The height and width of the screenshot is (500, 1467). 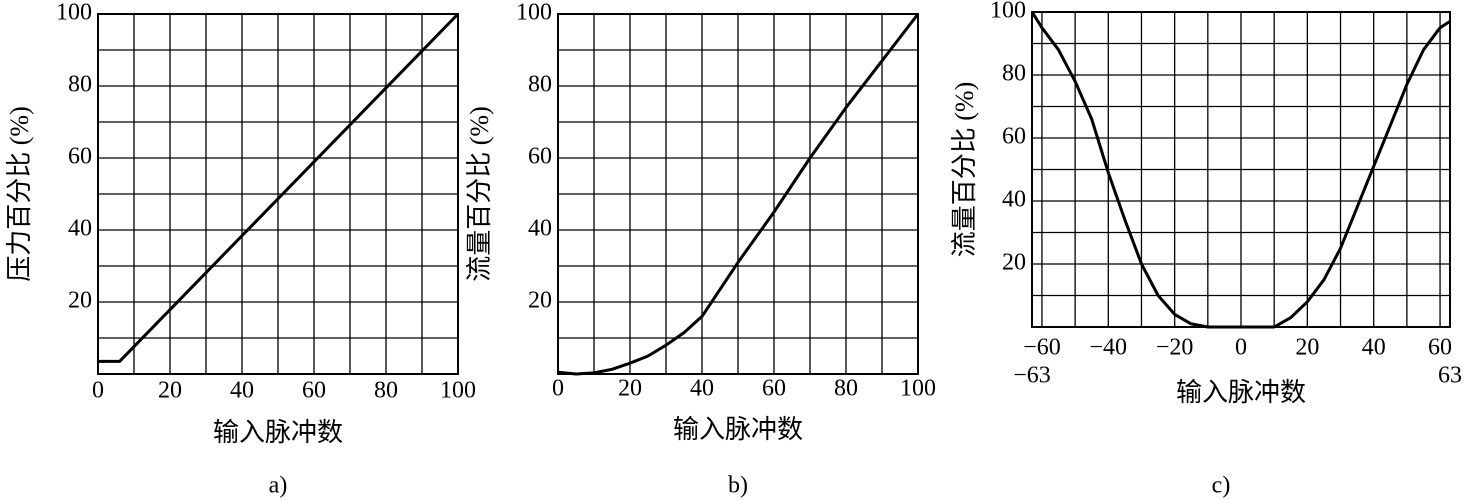 I want to click on subplot-label: c), so click(x=1221, y=486).